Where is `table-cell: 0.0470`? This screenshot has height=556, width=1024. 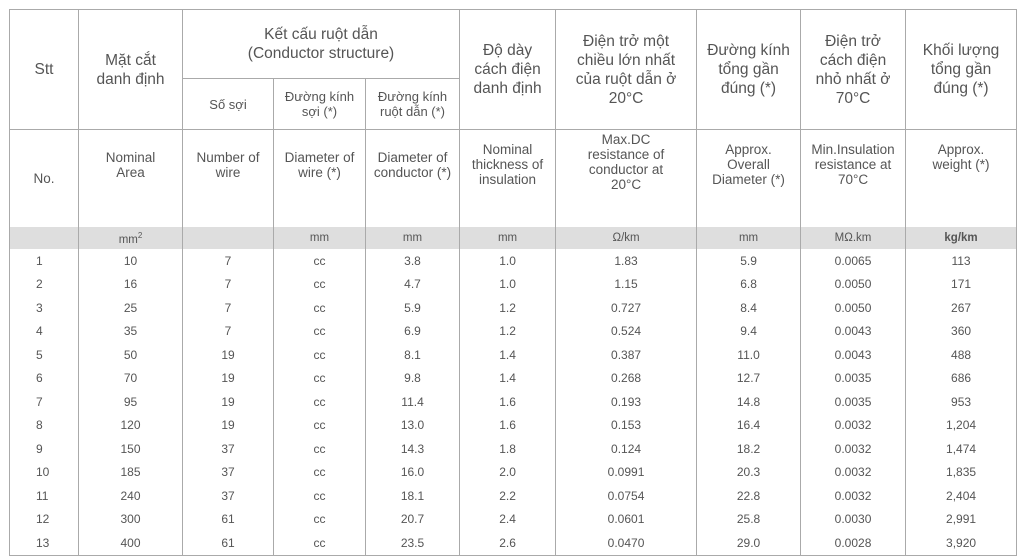
table-cell: 0.0470 is located at coordinates (626, 543).